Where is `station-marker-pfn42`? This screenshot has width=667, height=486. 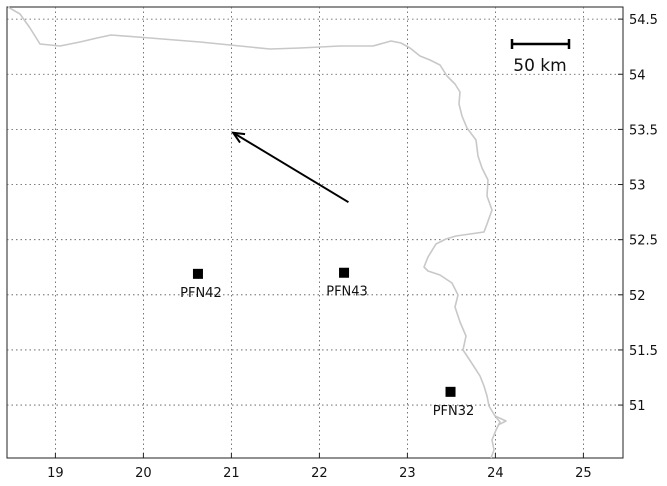 station-marker-pfn42 is located at coordinates (197, 273).